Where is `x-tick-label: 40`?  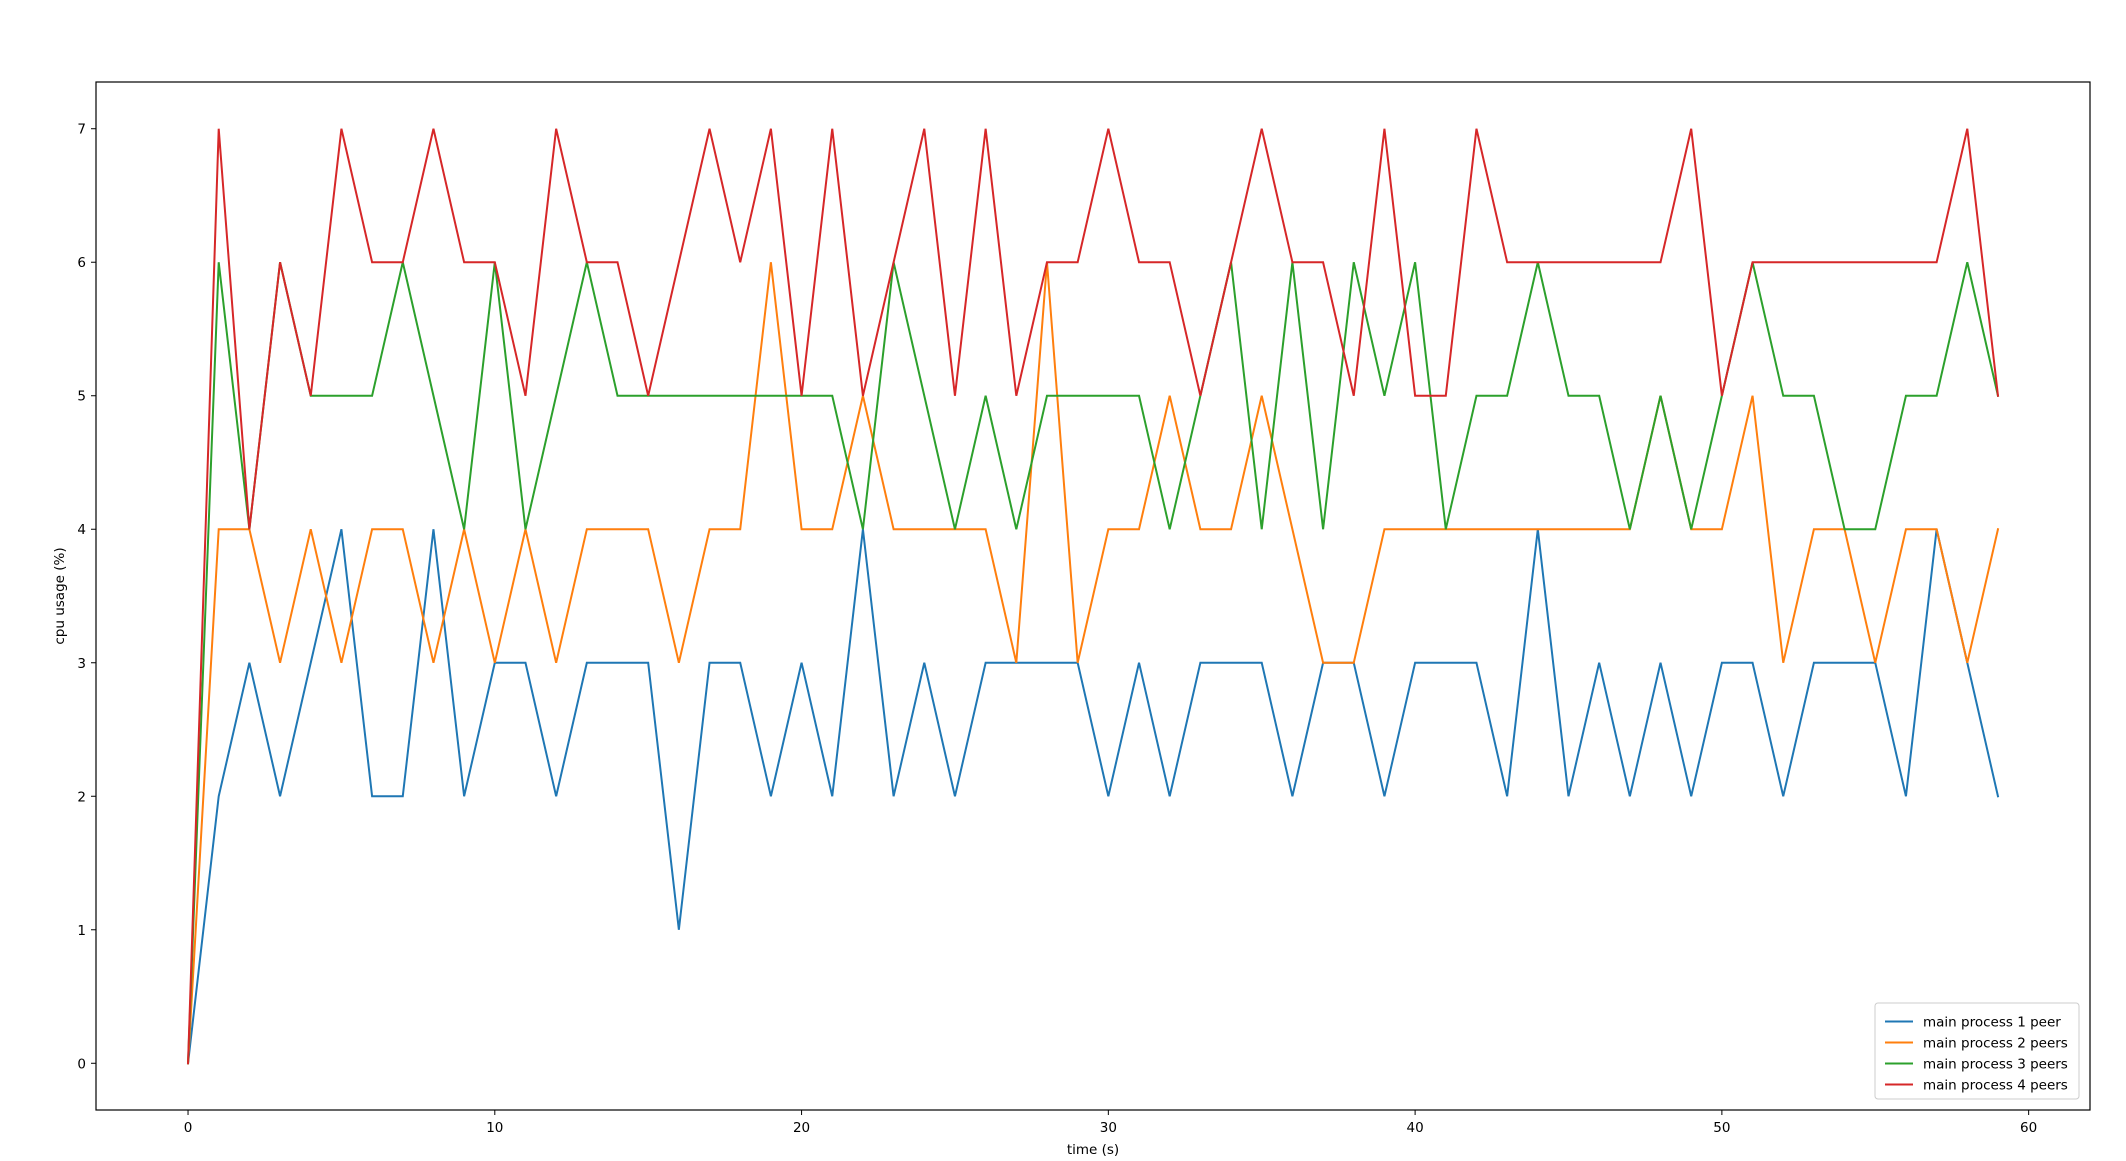
x-tick-label: 40 is located at coordinates (1415, 1128).